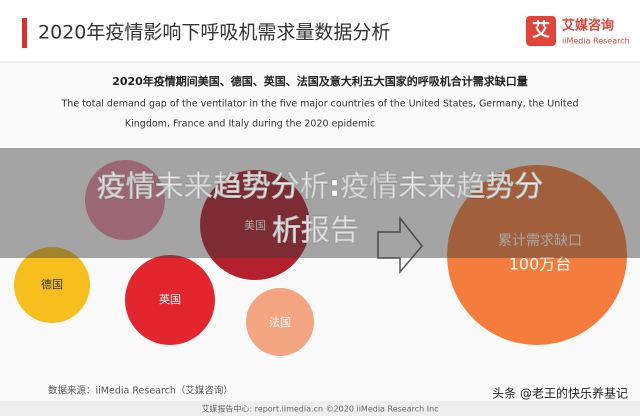 This screenshot has width=640, height=416. I want to click on logo-en: iiMedia Research, so click(596, 41).